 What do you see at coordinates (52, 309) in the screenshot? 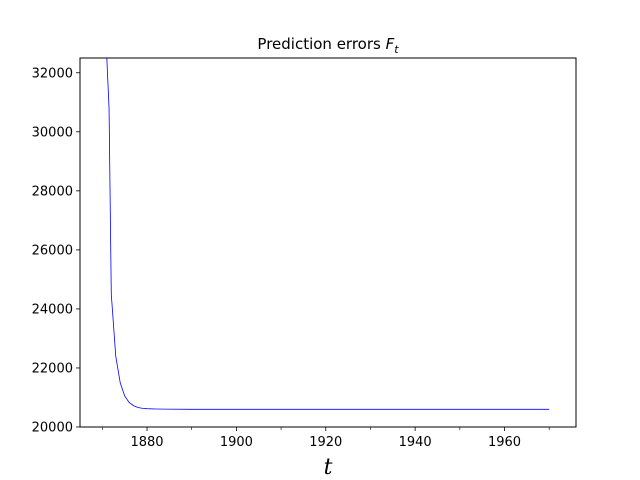
I see `y-tick-label: 24000` at bounding box center [52, 309].